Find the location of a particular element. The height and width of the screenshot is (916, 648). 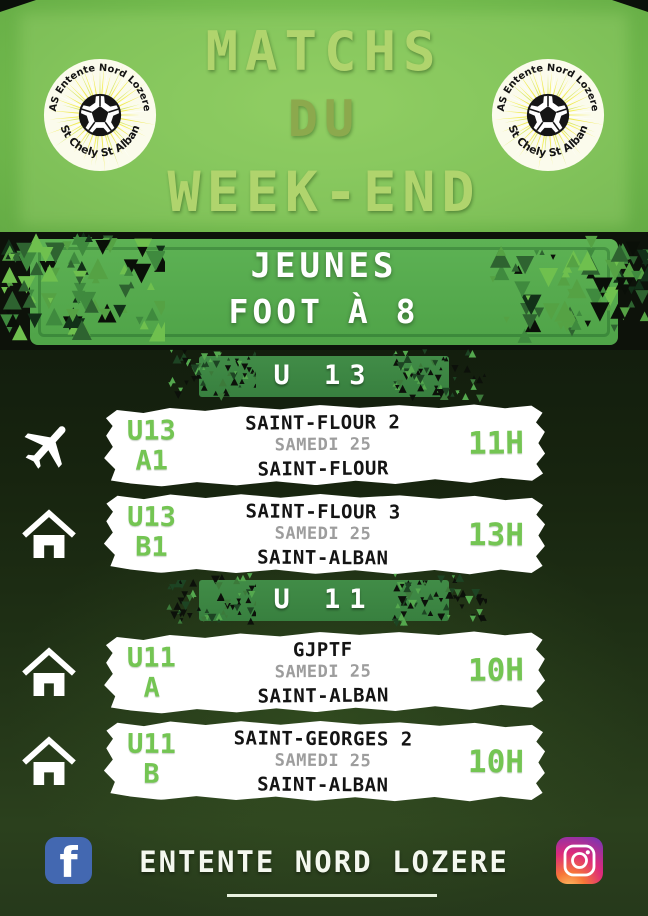

section-title: U 11 is located at coordinates (324, 599).